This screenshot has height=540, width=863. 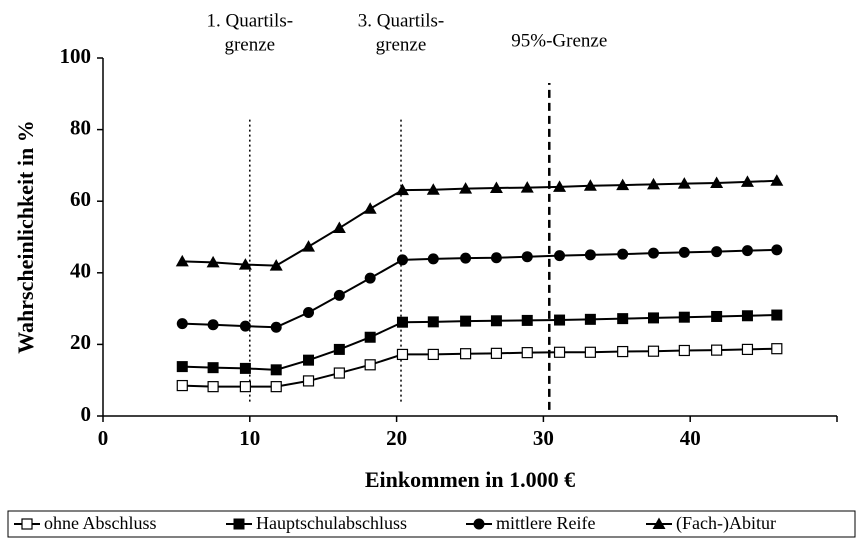 I want to click on y-tick-label: 100, so click(x=76, y=56).